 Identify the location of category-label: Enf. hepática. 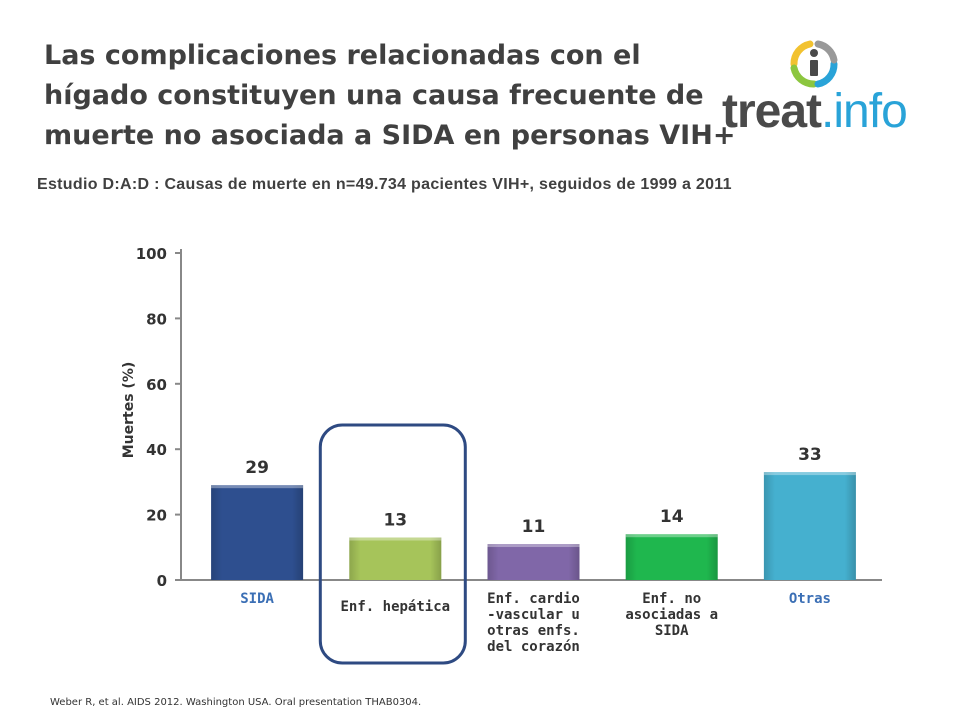
(396, 607).